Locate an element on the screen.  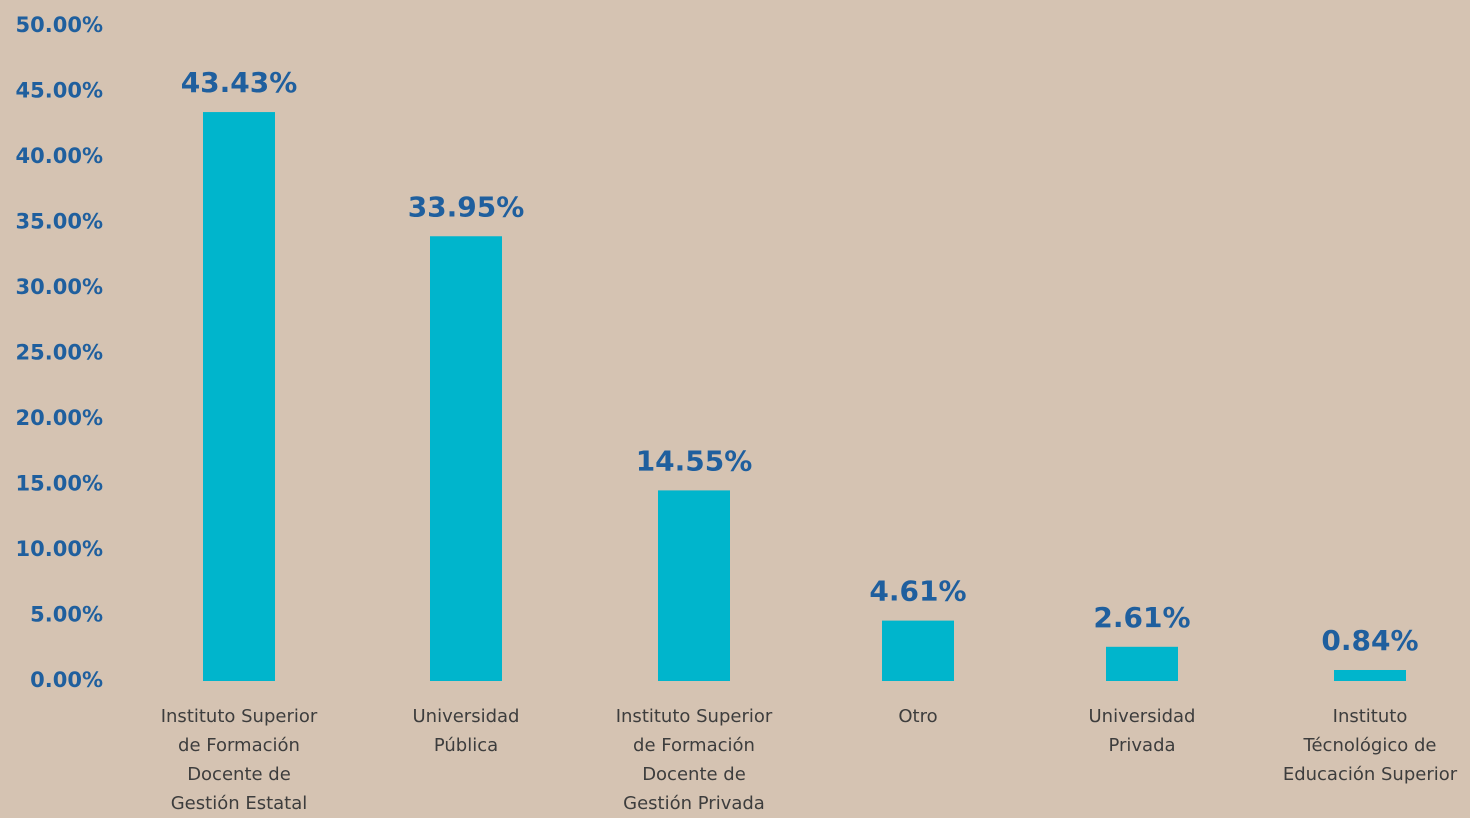
y-tick-label: 45.00% is located at coordinates (59, 91).